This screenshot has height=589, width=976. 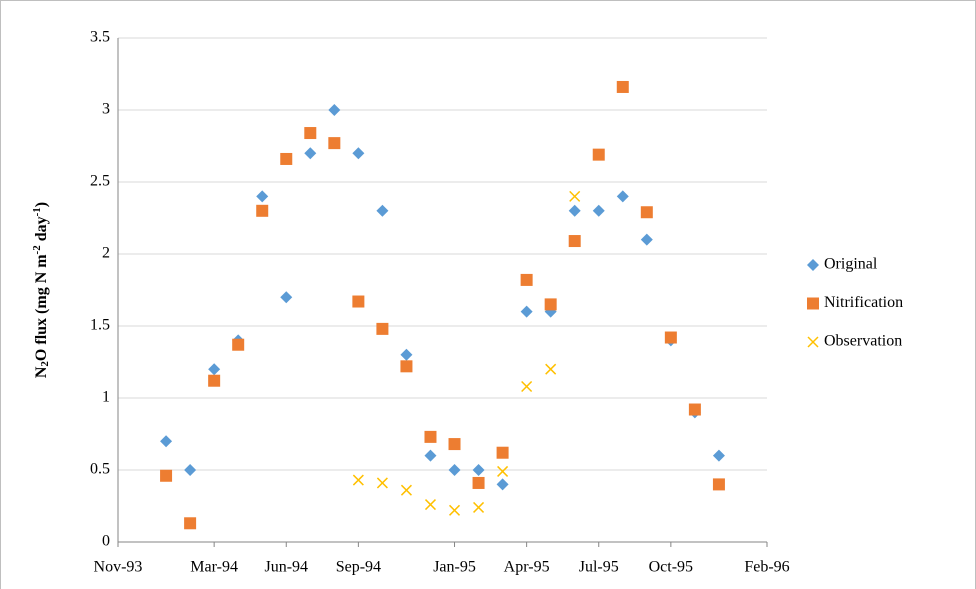 What do you see at coordinates (766, 567) in the screenshot?
I see `x-tick-label: Feb-96` at bounding box center [766, 567].